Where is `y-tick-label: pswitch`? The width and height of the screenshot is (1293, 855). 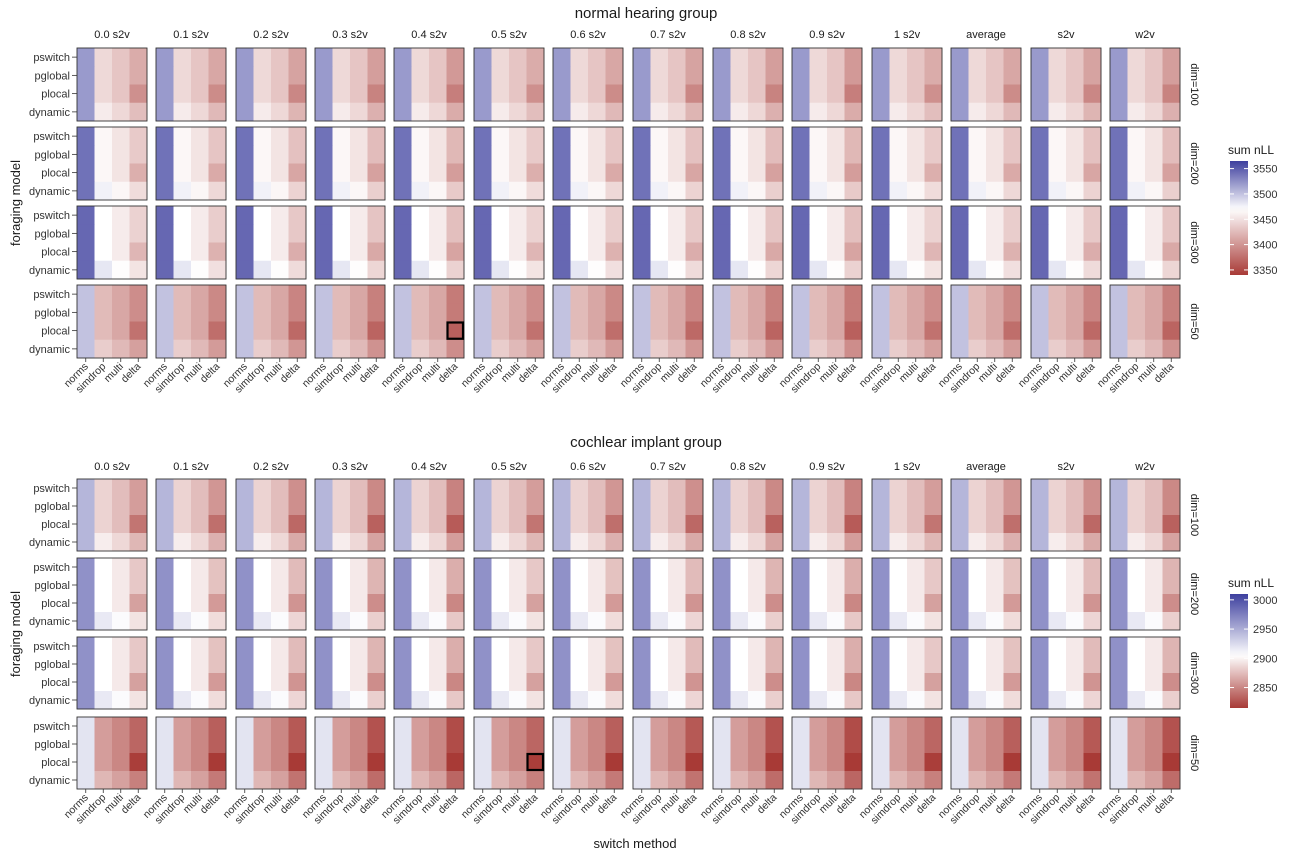 y-tick-label: pswitch is located at coordinates (51, 647).